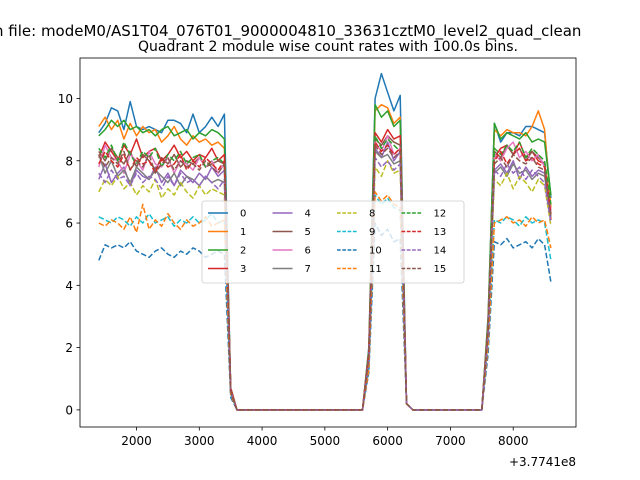 This screenshot has height=480, width=640. Describe the element at coordinates (440, 251) in the screenshot. I see `legend-label-14: 14` at that location.